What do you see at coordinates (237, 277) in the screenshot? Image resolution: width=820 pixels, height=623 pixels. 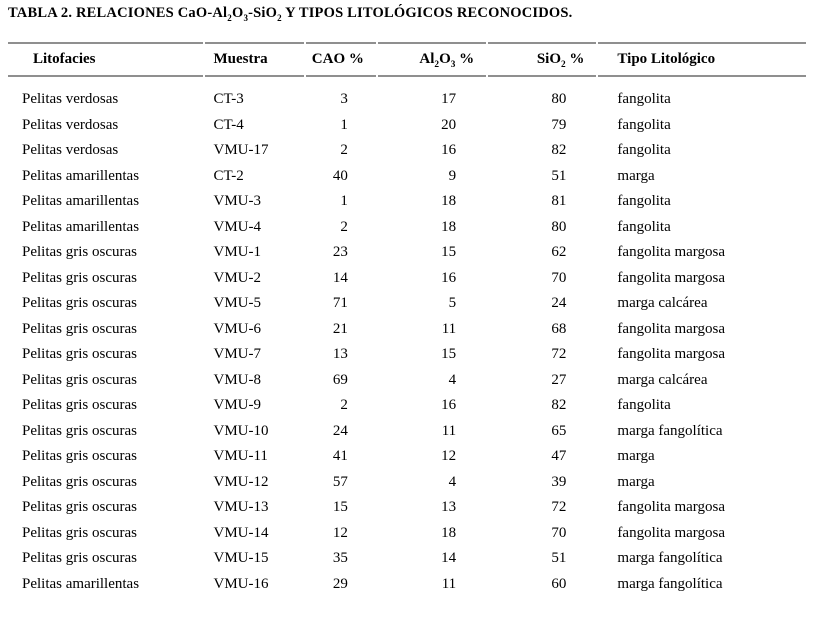 I see `cell-muestra: VMU-2` at bounding box center [237, 277].